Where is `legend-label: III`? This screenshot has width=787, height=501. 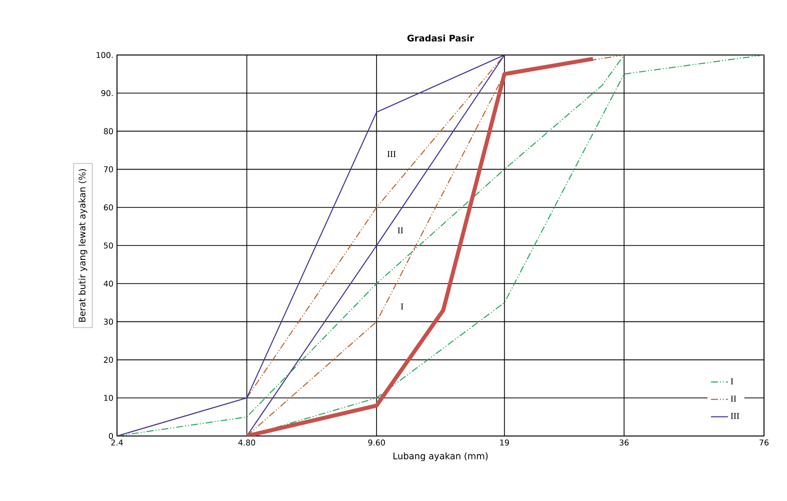 legend-label: III is located at coordinates (735, 416).